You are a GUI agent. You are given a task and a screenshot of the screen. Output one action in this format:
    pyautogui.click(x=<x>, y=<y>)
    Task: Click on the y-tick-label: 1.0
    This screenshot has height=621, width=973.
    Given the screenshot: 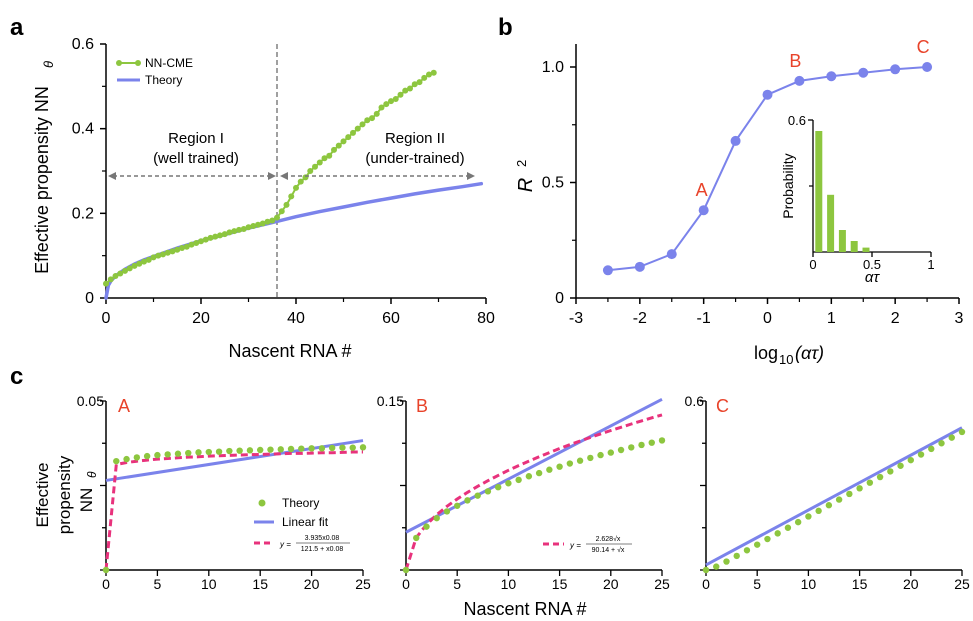 What is the action you would take?
    pyautogui.click(x=553, y=67)
    